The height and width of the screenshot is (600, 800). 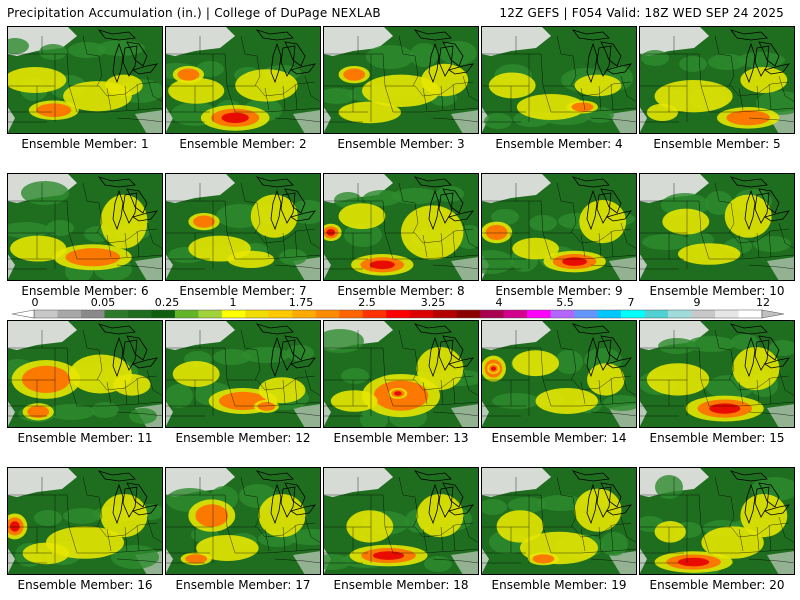 I want to click on ensemble-member-label: Ensemble Member: 20, so click(x=717, y=585).